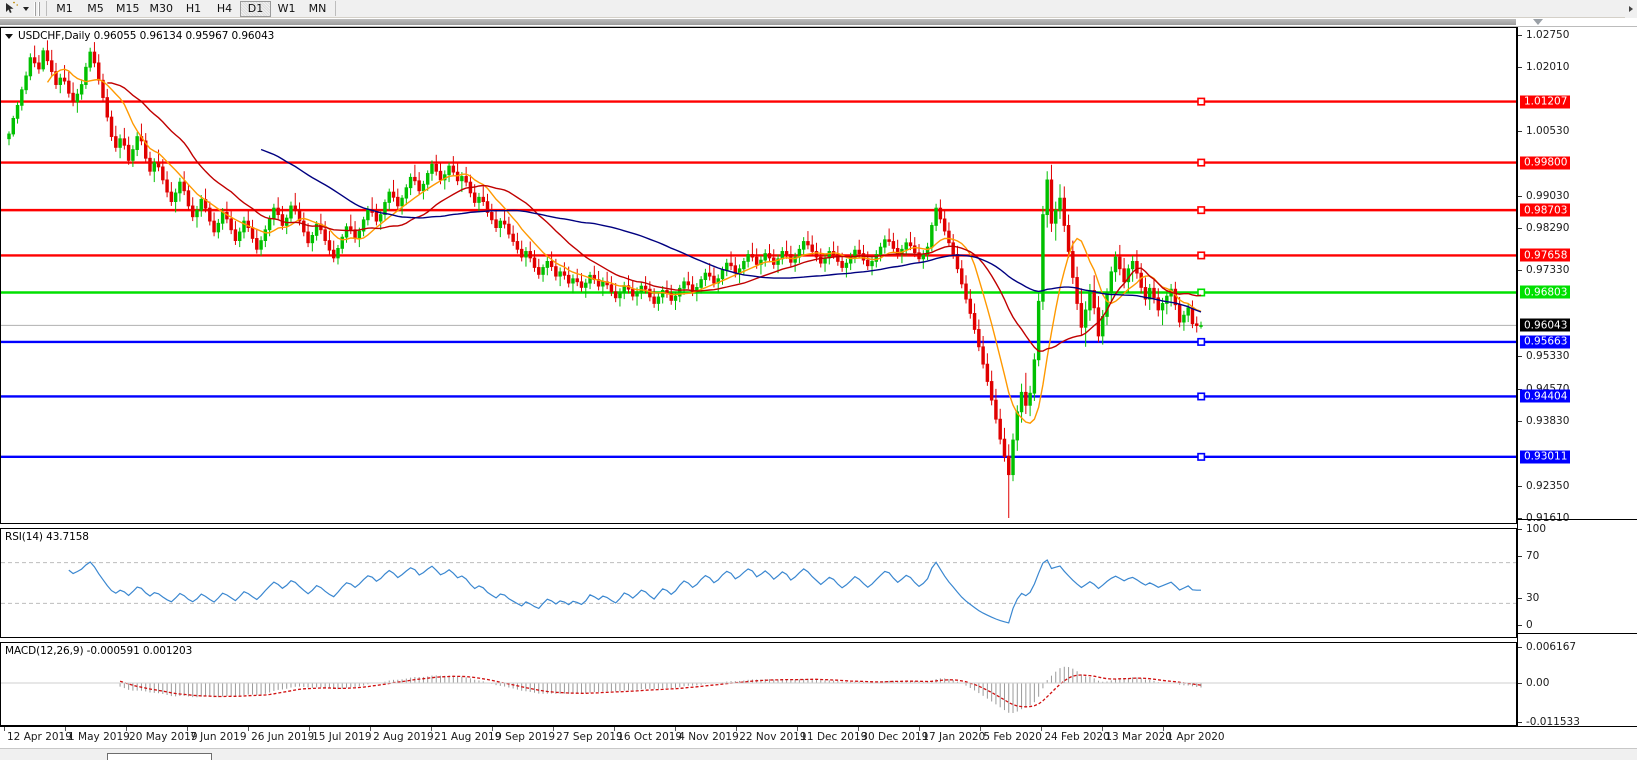 The height and width of the screenshot is (760, 1637). Describe the element at coordinates (1077, 737) in the screenshot. I see `date-label: 24 Feb 2020` at that location.